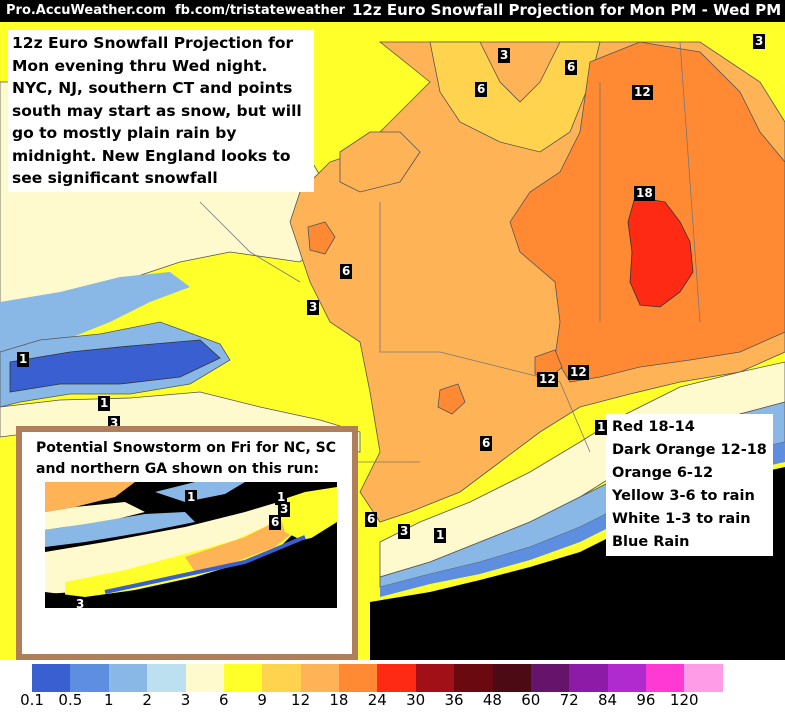 The width and height of the screenshot is (785, 713). Describe the element at coordinates (683, 496) in the screenshot. I see `legend-note-yellow: Yellow 3-6 to rain` at that location.